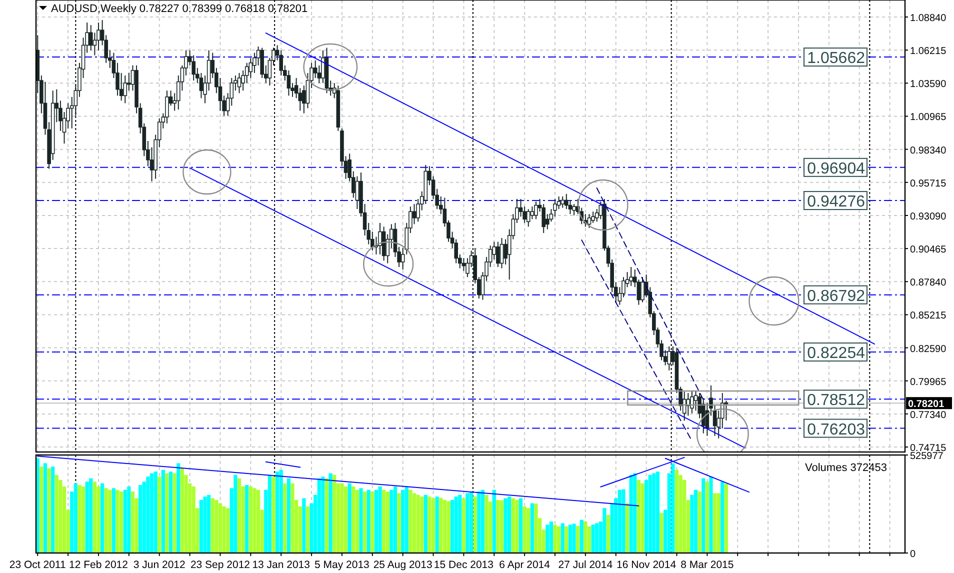  Describe the element at coordinates (928, 316) in the screenshot. I see `y-tick-label: 0.85215` at that location.